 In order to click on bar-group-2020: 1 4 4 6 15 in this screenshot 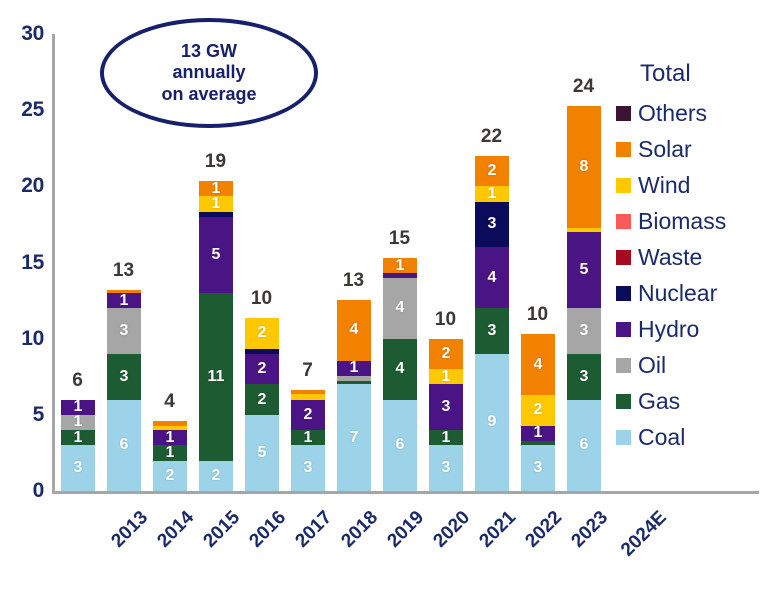, I will do `click(399, 262)`.